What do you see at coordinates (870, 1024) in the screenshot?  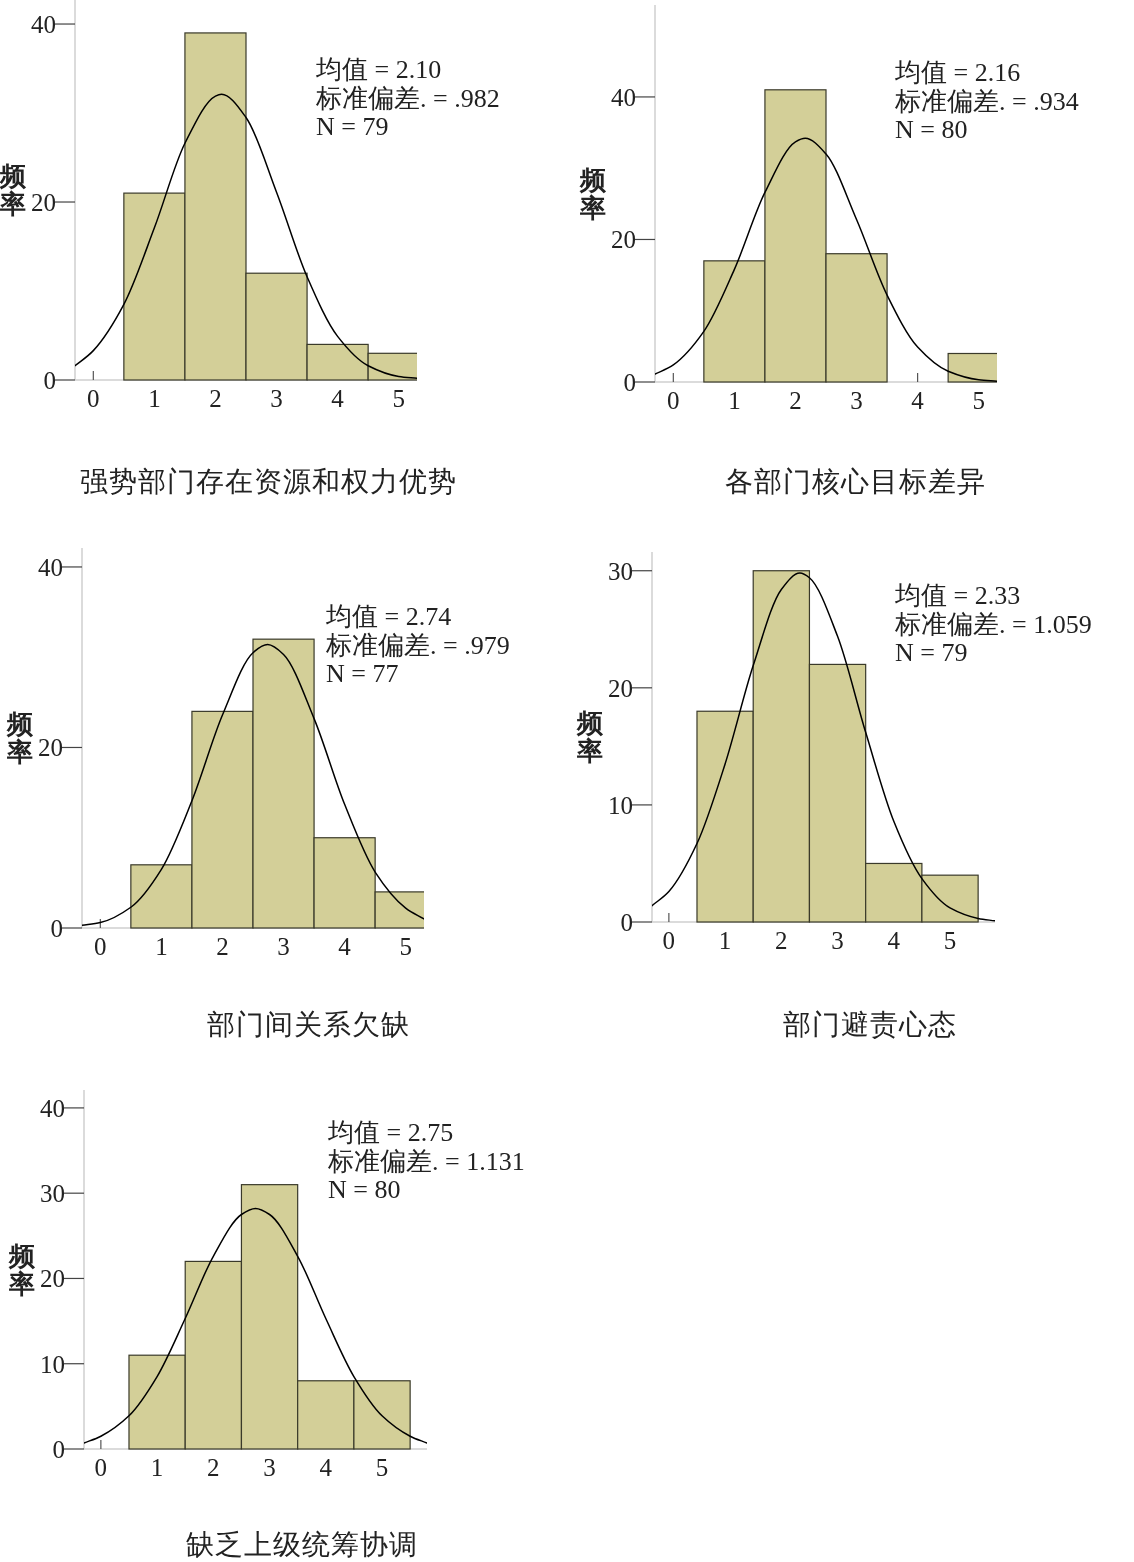 I see `x-axis-title: 部门避责心态` at bounding box center [870, 1024].